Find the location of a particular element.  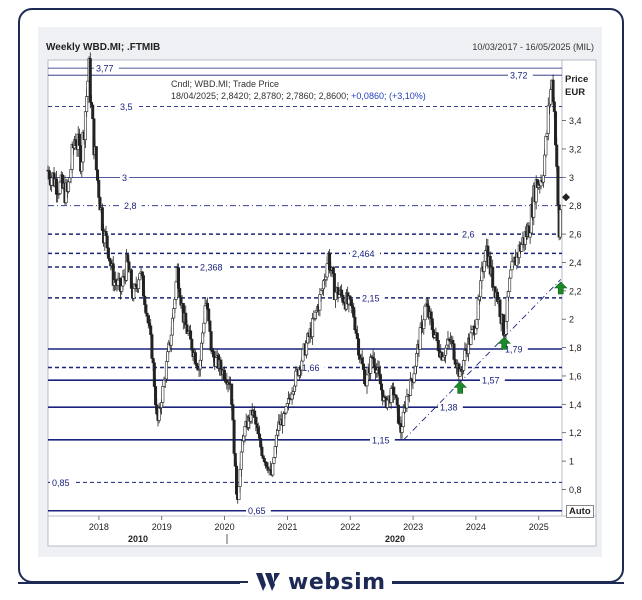

x-decade-label: 2010 is located at coordinates (138, 539).